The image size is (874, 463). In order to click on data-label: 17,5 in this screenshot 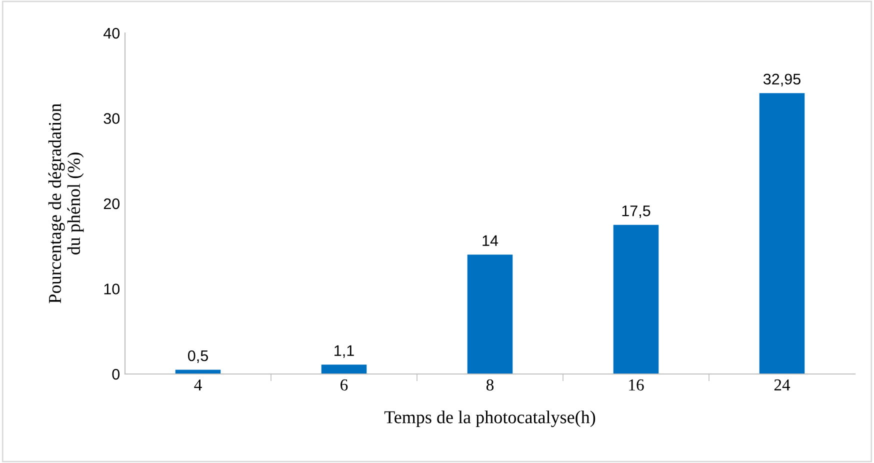, I will do `click(636, 212)`.